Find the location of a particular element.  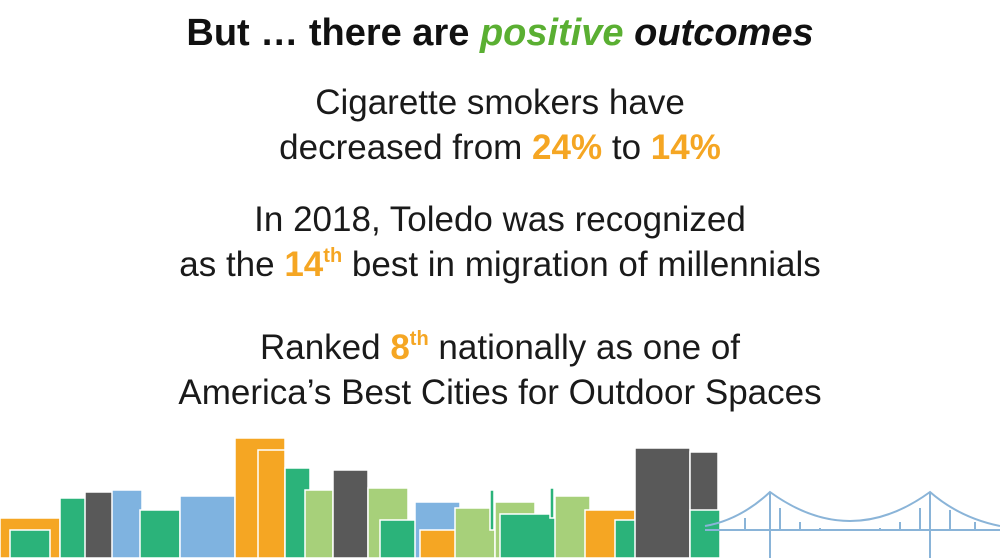

title-tail: outcomes is located at coordinates (724, 33).